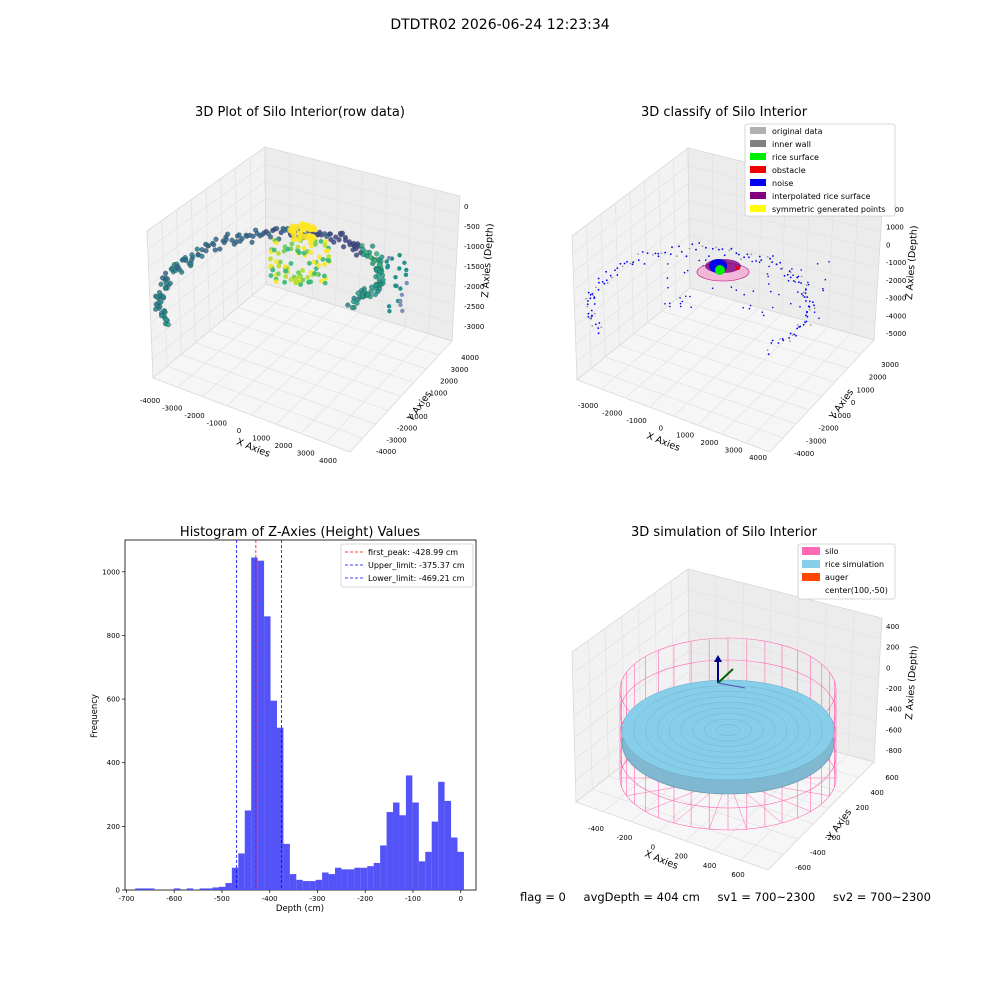 The width and height of the screenshot is (1000, 1000). I want to click on y-tick-label: 200, so click(113, 827).